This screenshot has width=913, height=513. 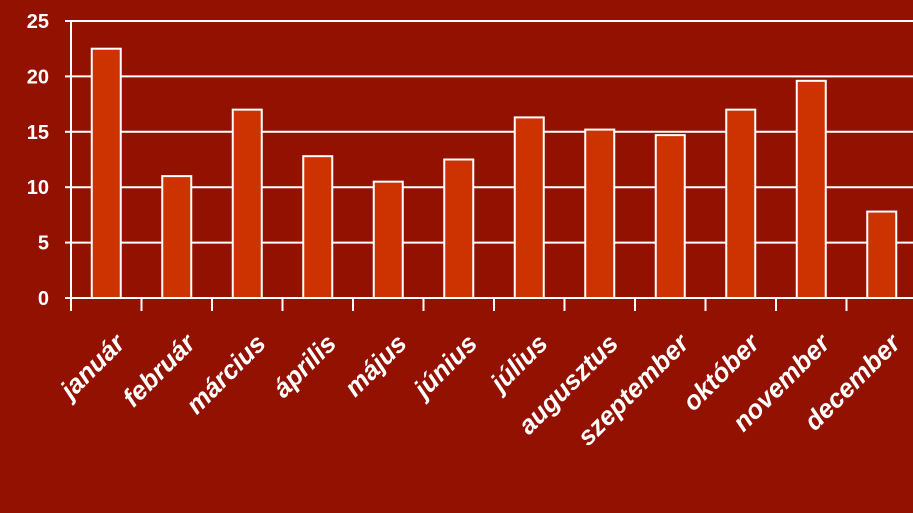 What do you see at coordinates (38, 77) in the screenshot?
I see `y-tick-label: 20` at bounding box center [38, 77].